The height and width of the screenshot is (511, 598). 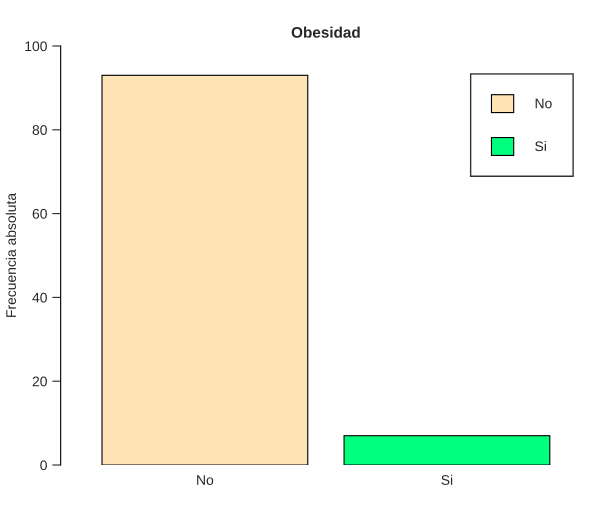 I want to click on y-axis-title: Frecuencia absoluta, so click(x=11, y=254).